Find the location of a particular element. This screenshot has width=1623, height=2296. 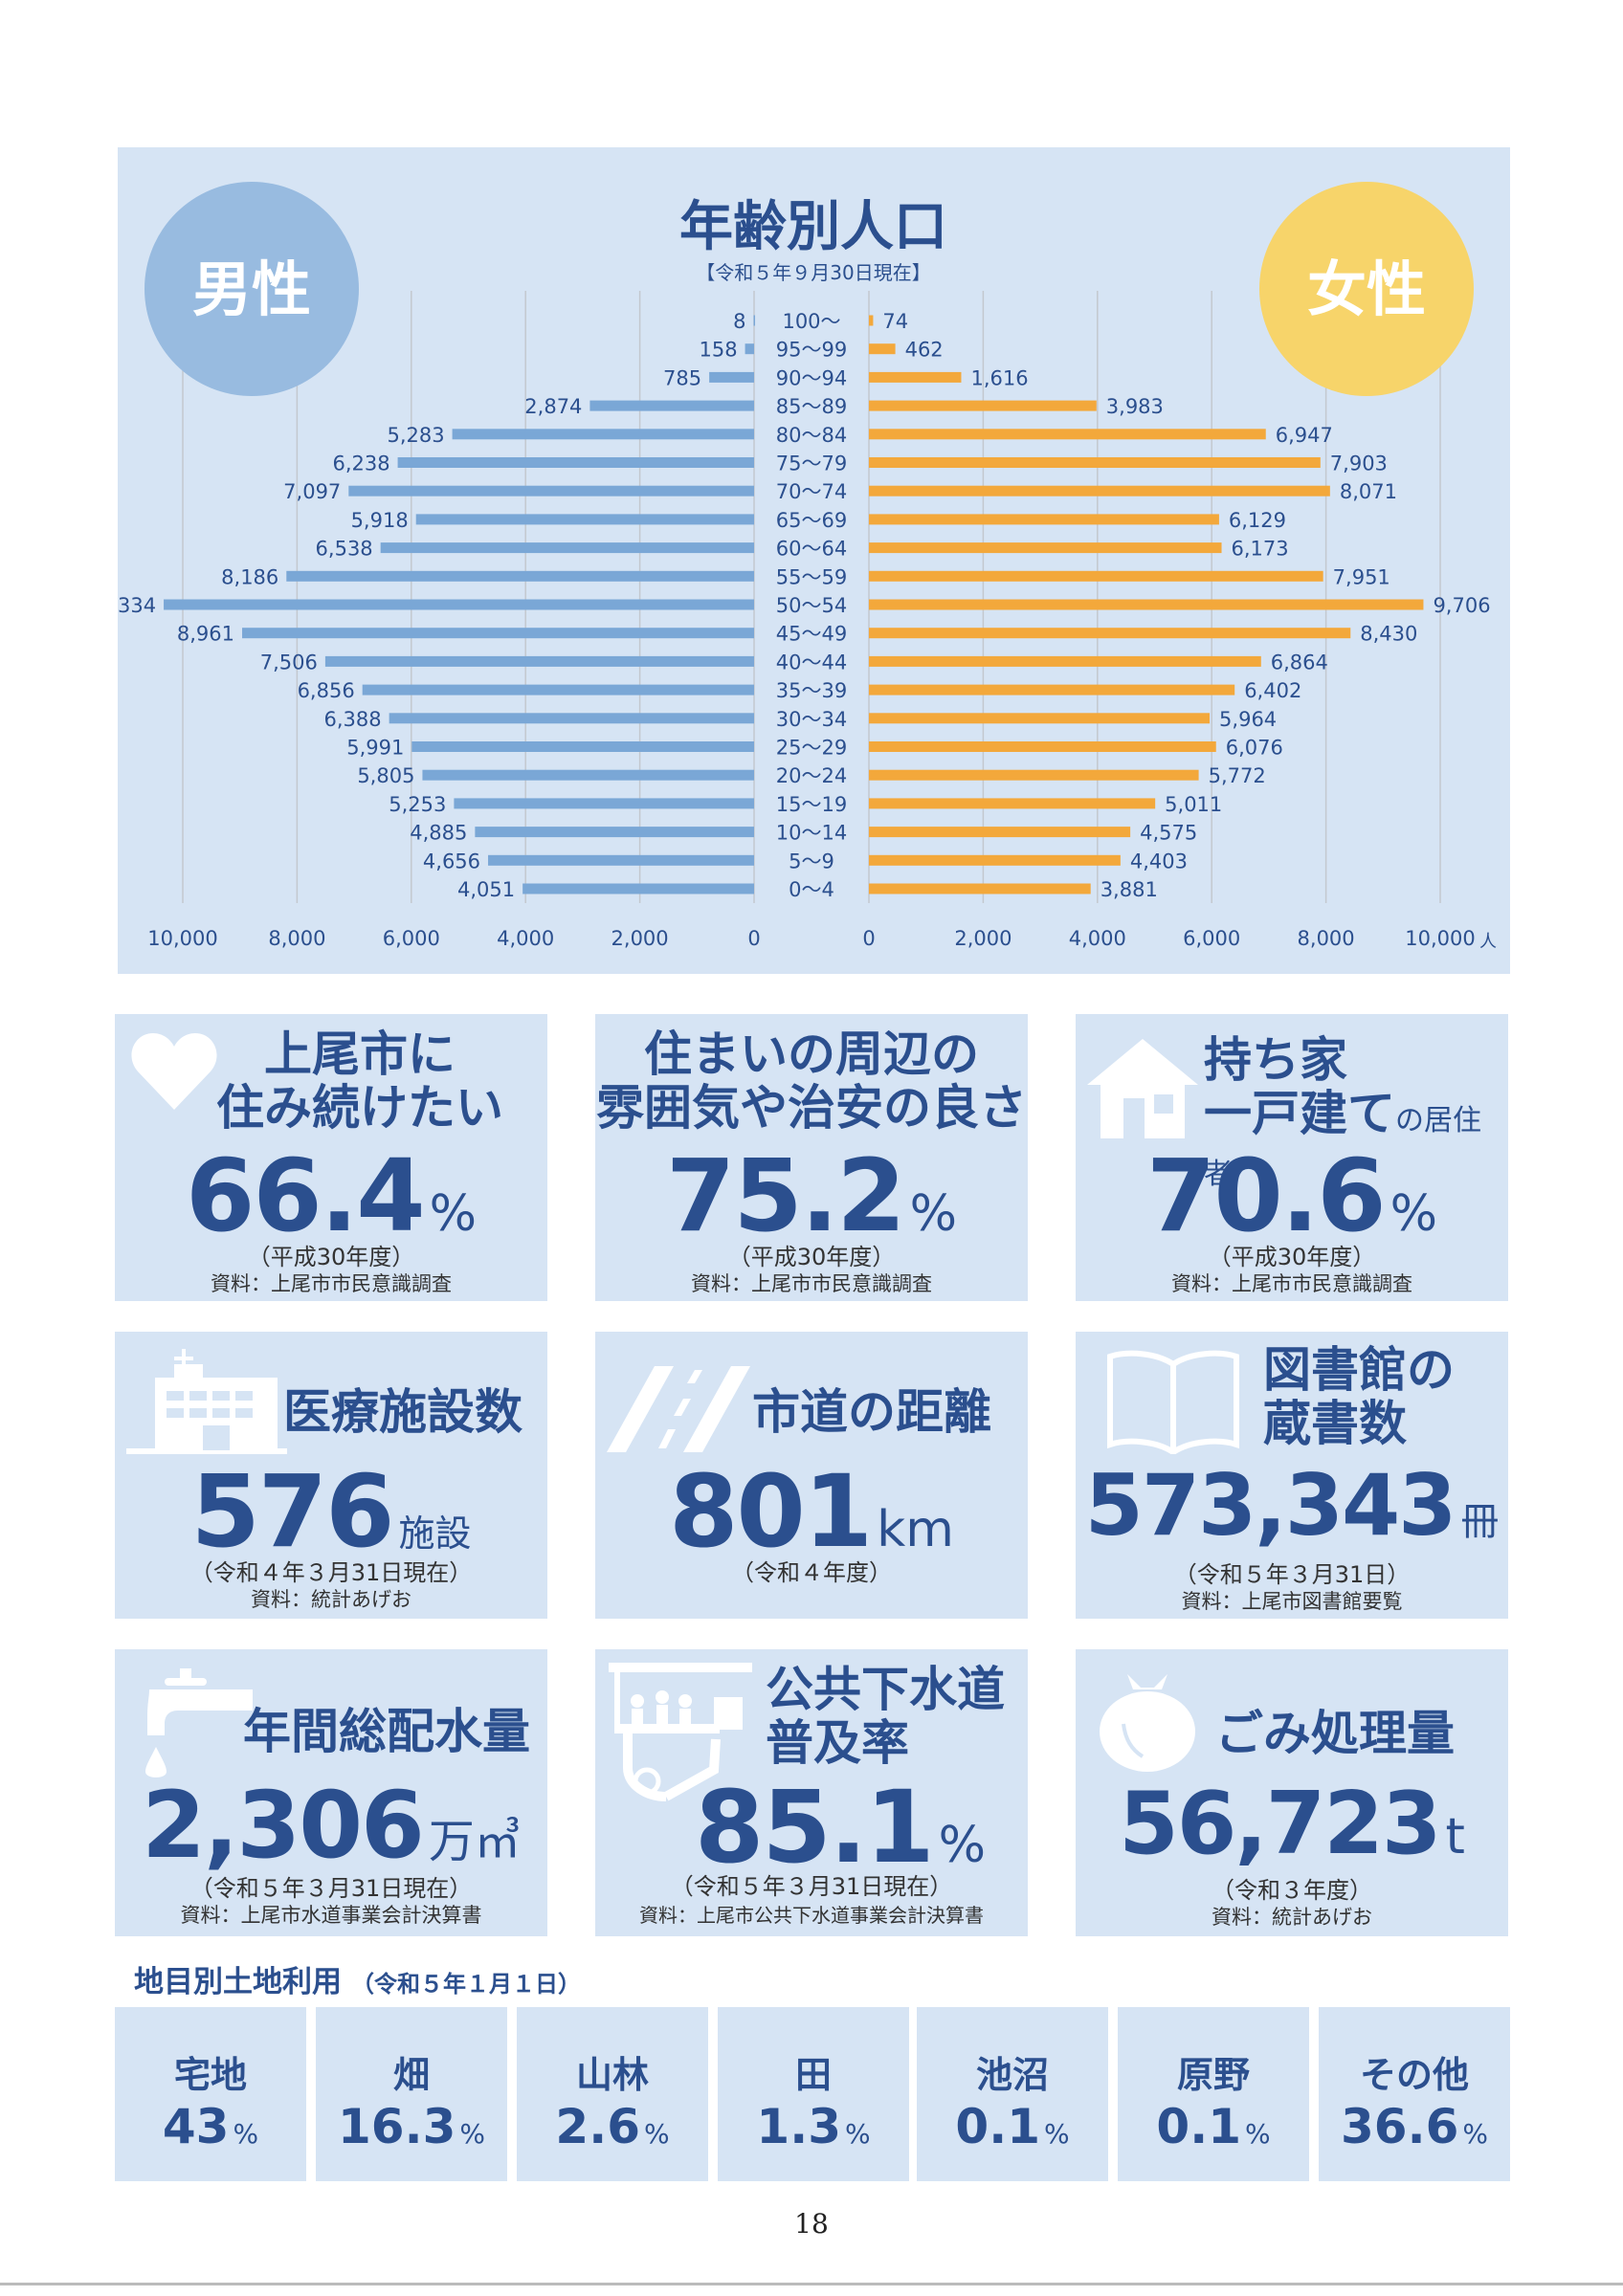

land-use-item: 田 1.3% is located at coordinates (813, 2094).